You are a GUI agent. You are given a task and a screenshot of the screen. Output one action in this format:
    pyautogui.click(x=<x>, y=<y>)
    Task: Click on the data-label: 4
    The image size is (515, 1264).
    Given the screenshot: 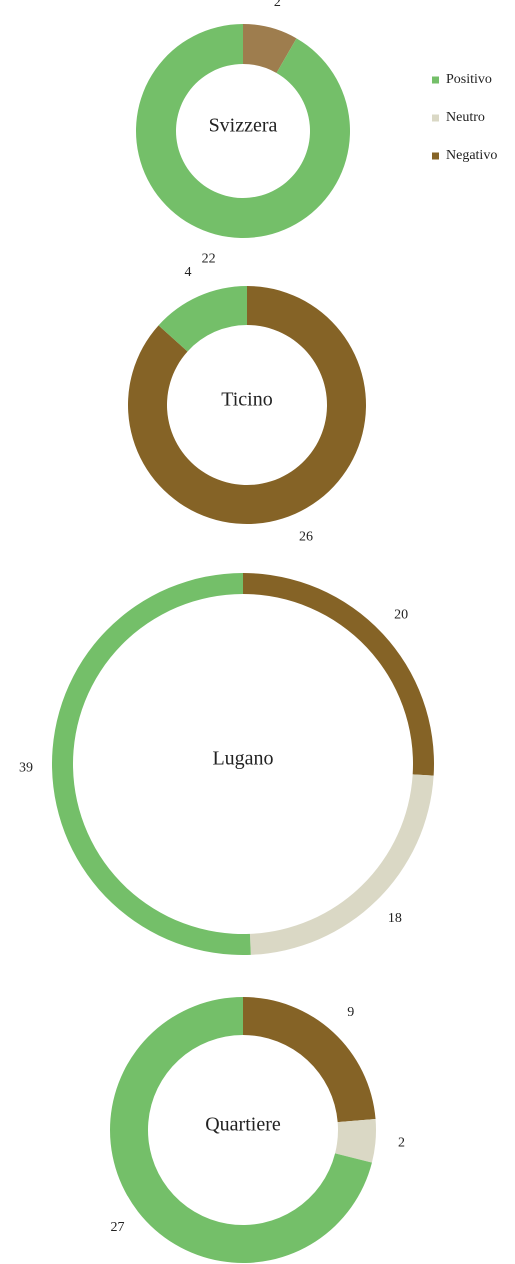 What is the action you would take?
    pyautogui.click(x=188, y=272)
    